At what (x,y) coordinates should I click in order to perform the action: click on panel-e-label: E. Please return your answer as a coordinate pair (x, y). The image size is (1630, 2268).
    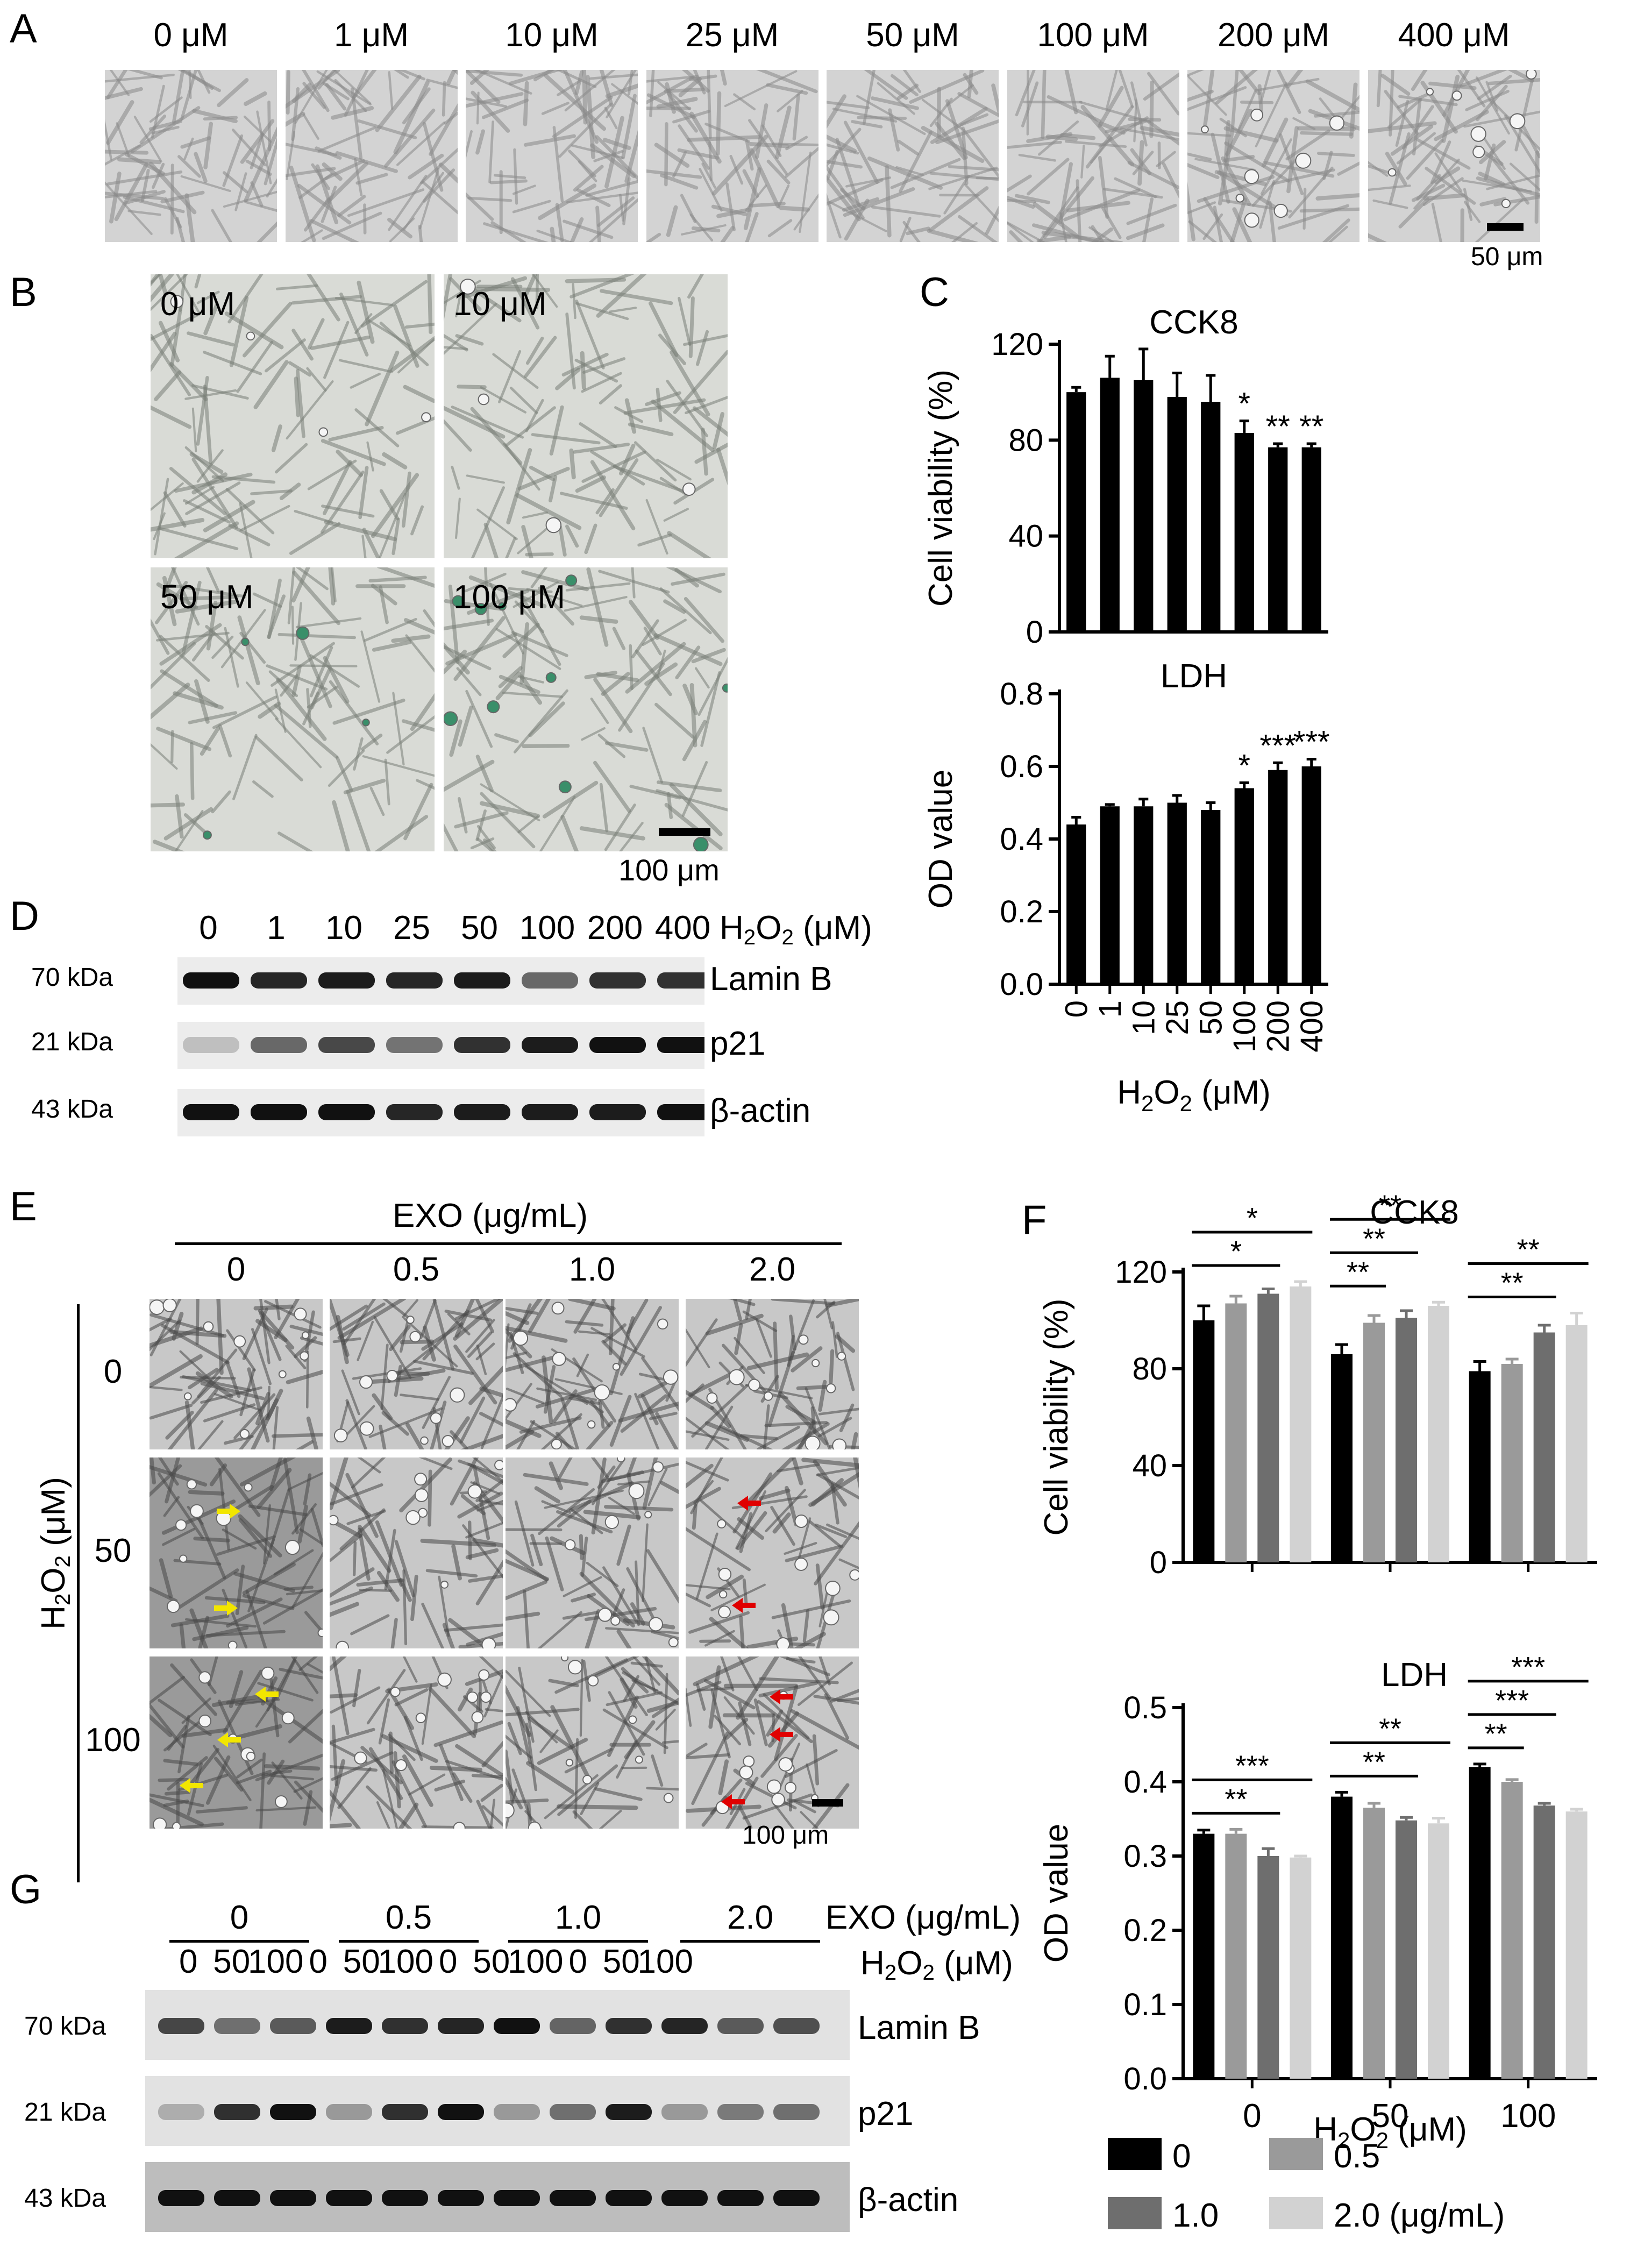
    Looking at the image, I should click on (24, 1206).